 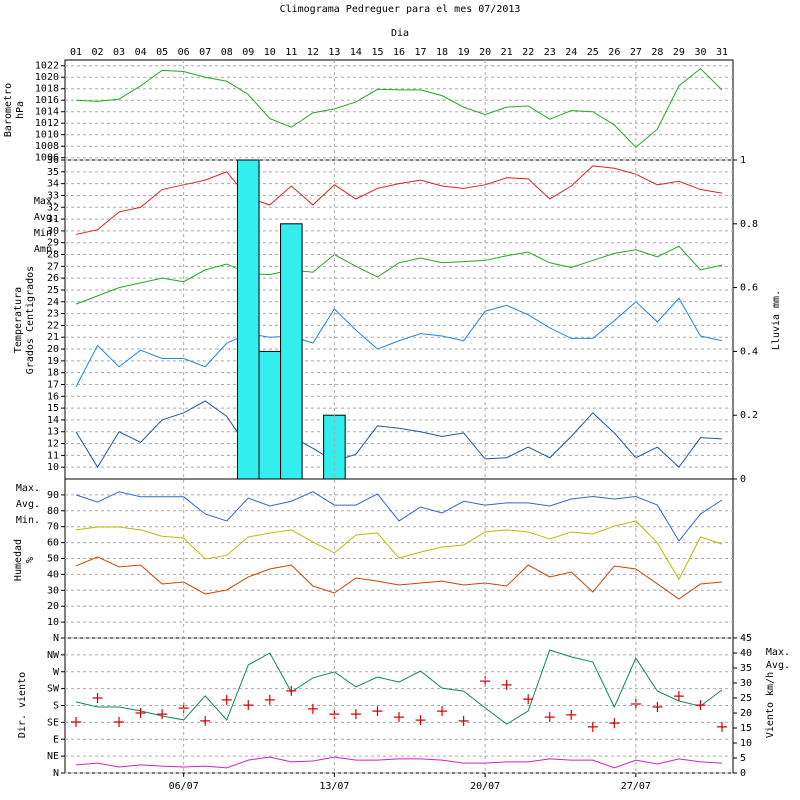 I want to click on y-tick-label: 14, so click(x=53, y=420).